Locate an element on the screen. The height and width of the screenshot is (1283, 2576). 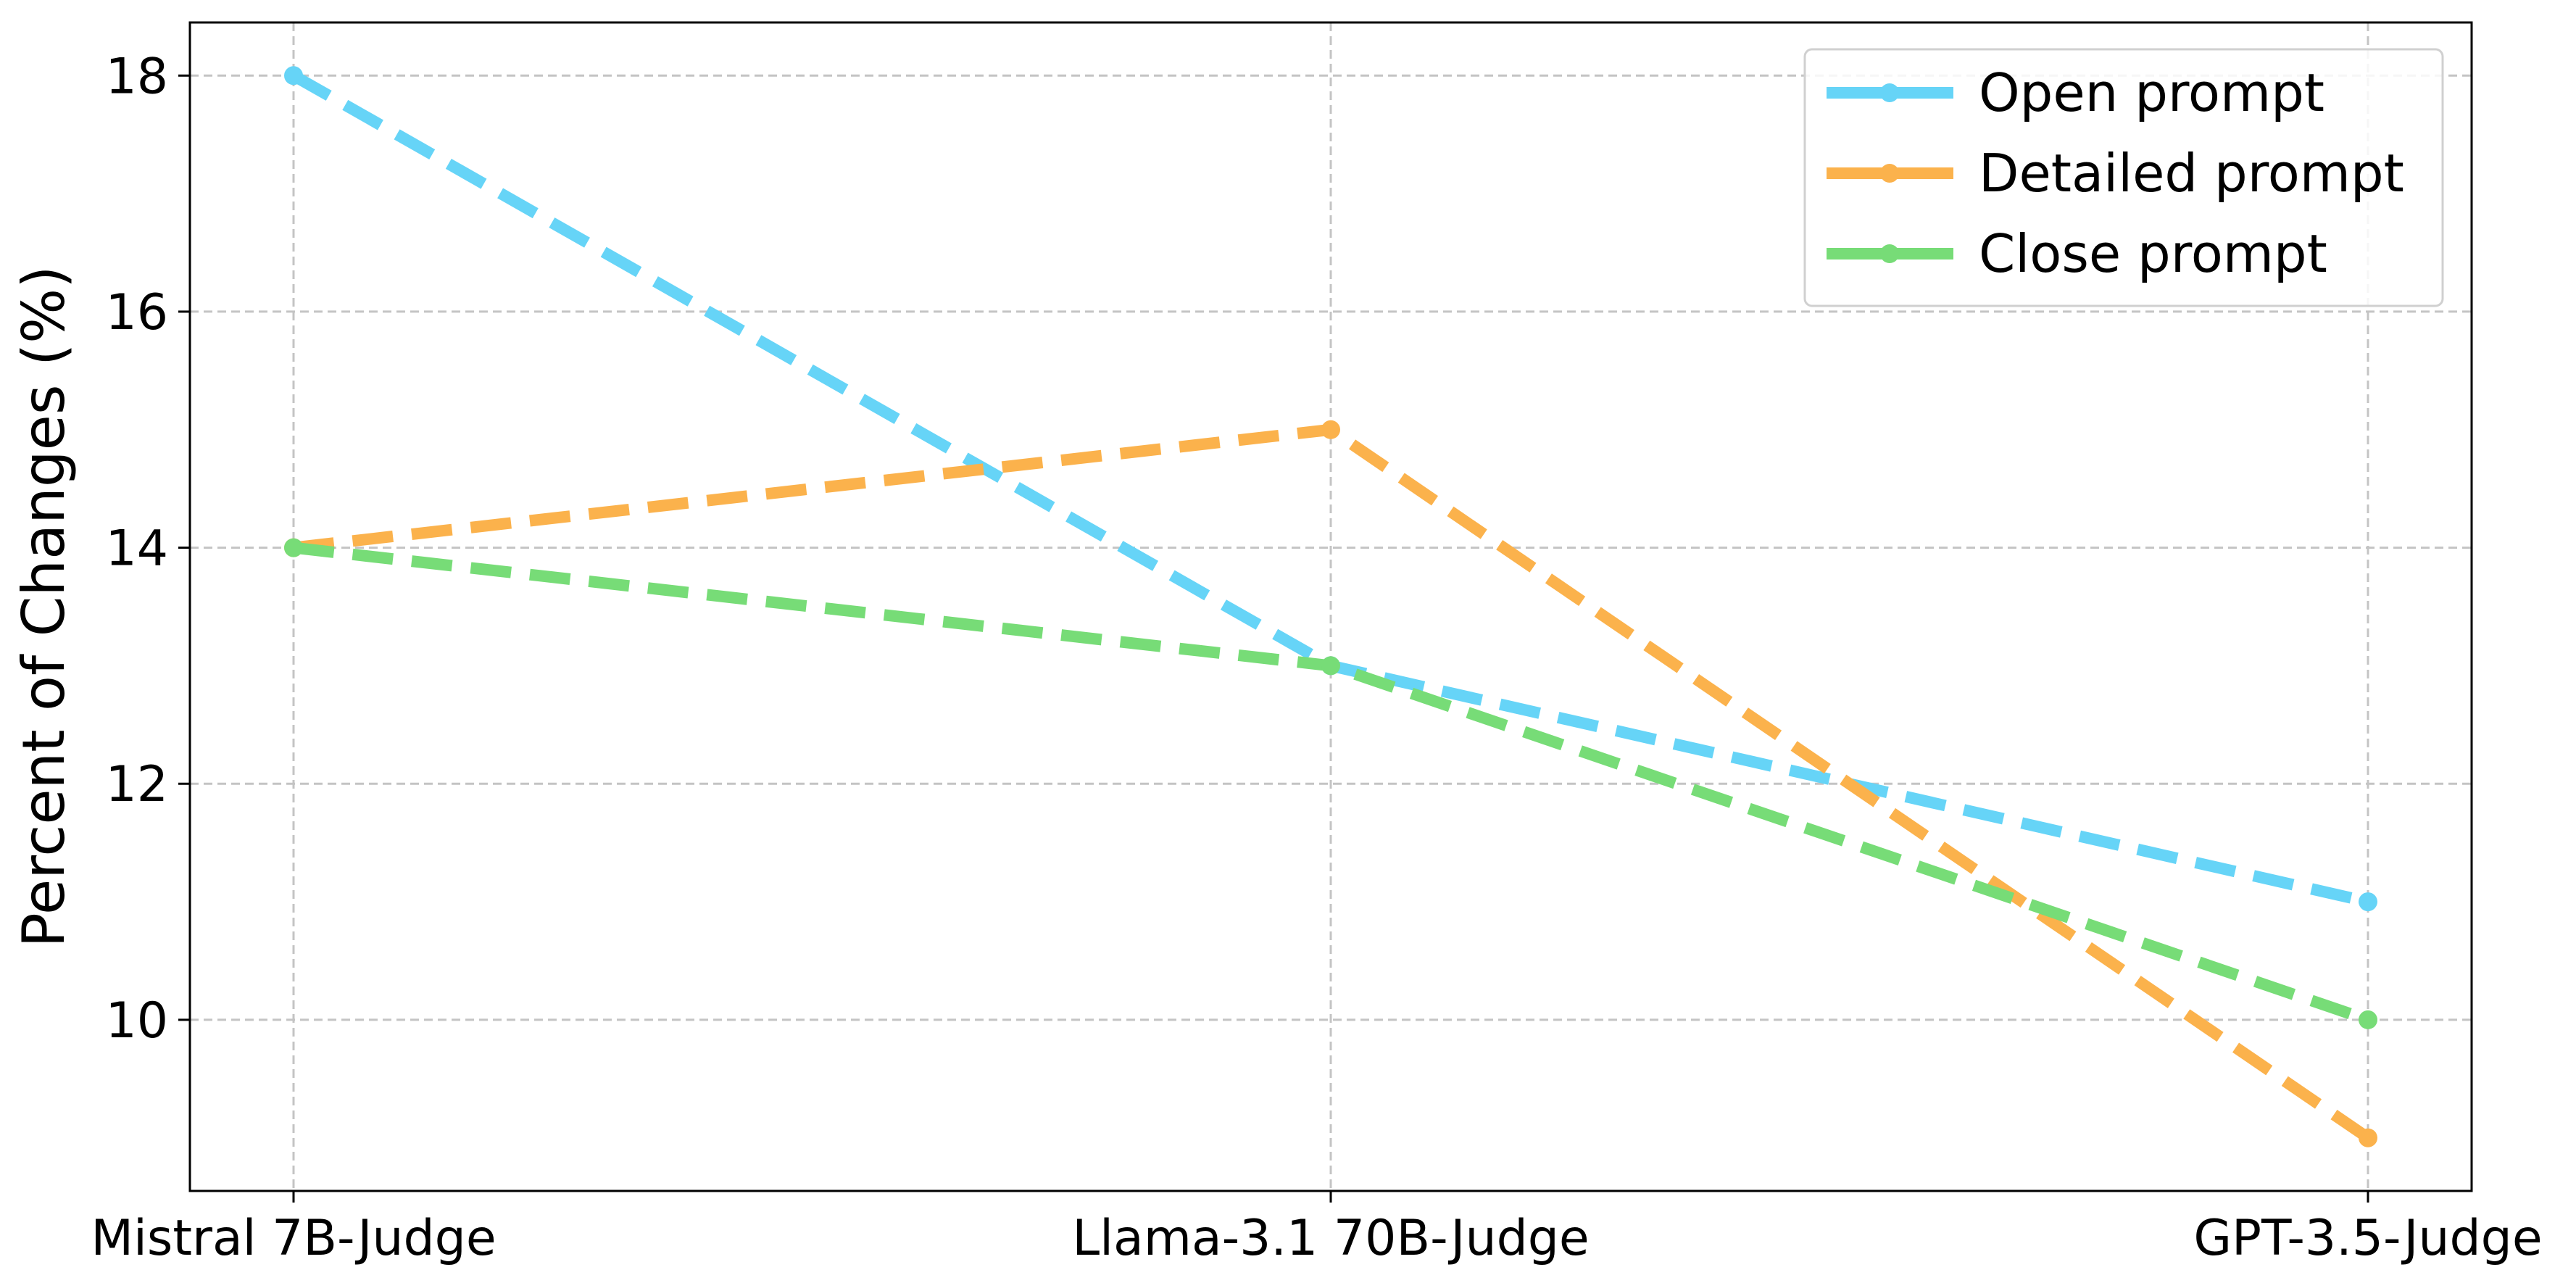
y-tick-label: 12 is located at coordinates (136, 784).